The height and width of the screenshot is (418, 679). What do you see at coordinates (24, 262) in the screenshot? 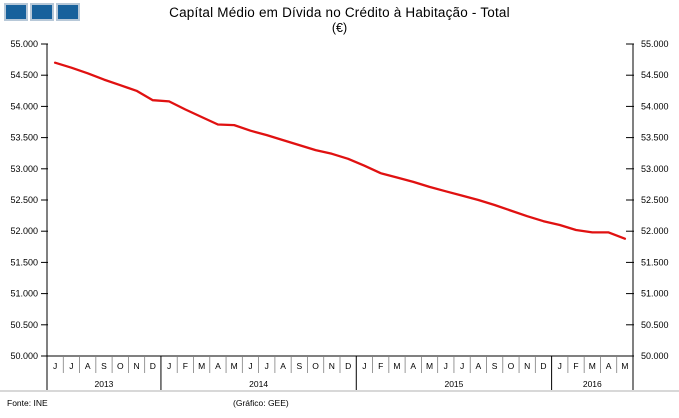
I see `y-axis-tick-label-left: 51.500` at bounding box center [24, 262].